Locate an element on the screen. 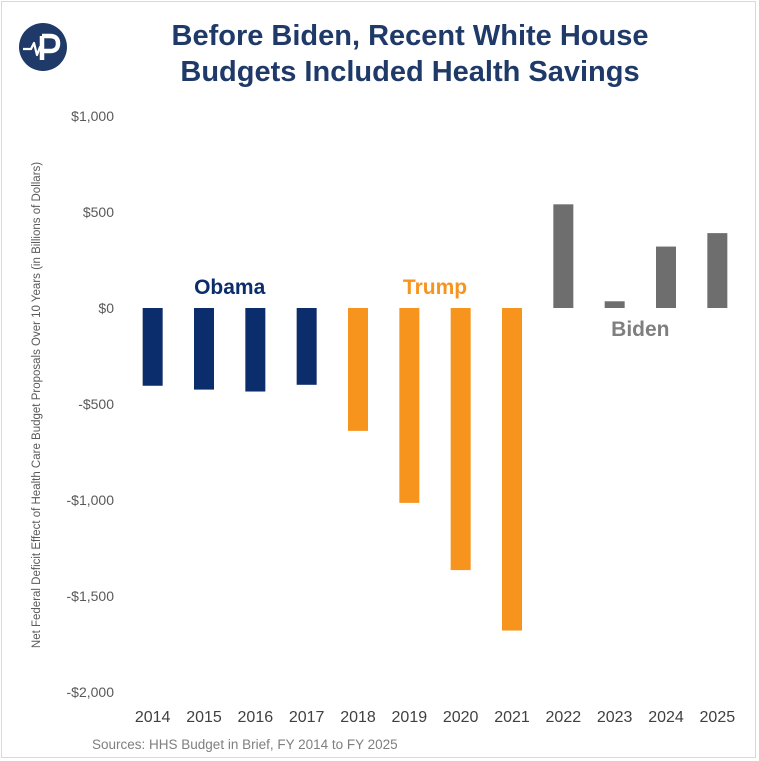  annotation-obama: Obama is located at coordinates (230, 287).